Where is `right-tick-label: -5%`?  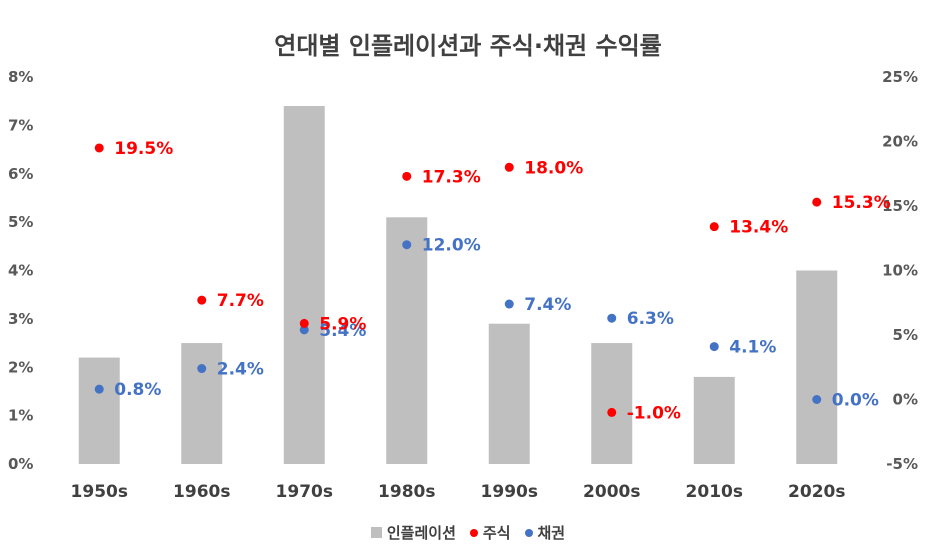 right-tick-label: -5% is located at coordinates (902, 464).